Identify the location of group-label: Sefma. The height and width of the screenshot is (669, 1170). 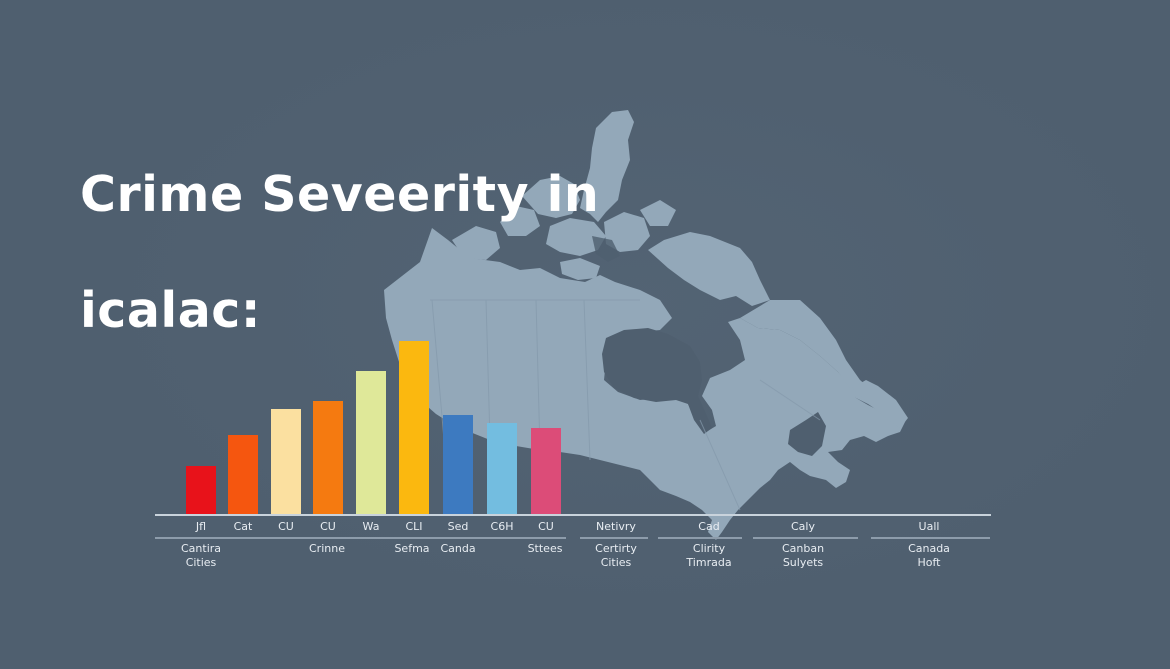
(412, 548).